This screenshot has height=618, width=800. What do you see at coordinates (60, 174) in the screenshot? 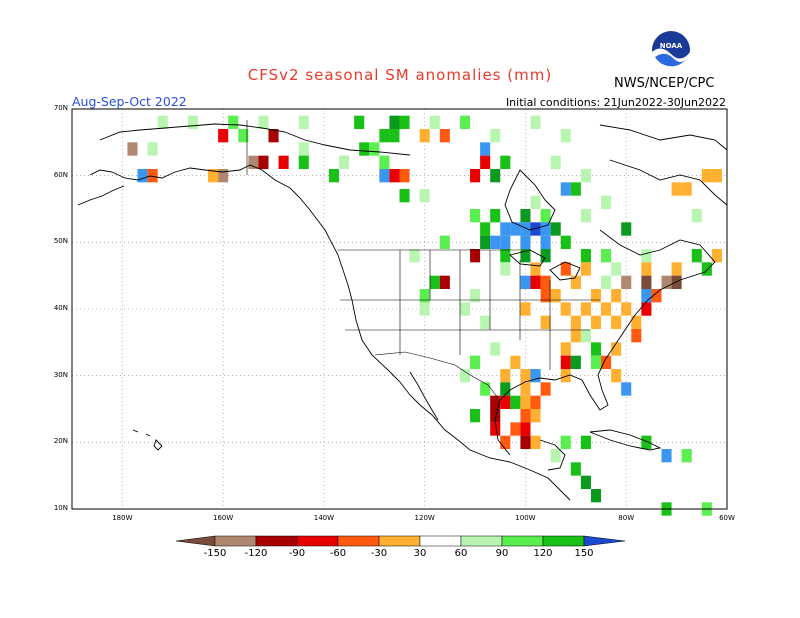
I see `lat-tick-label: 60N` at bounding box center [60, 174].